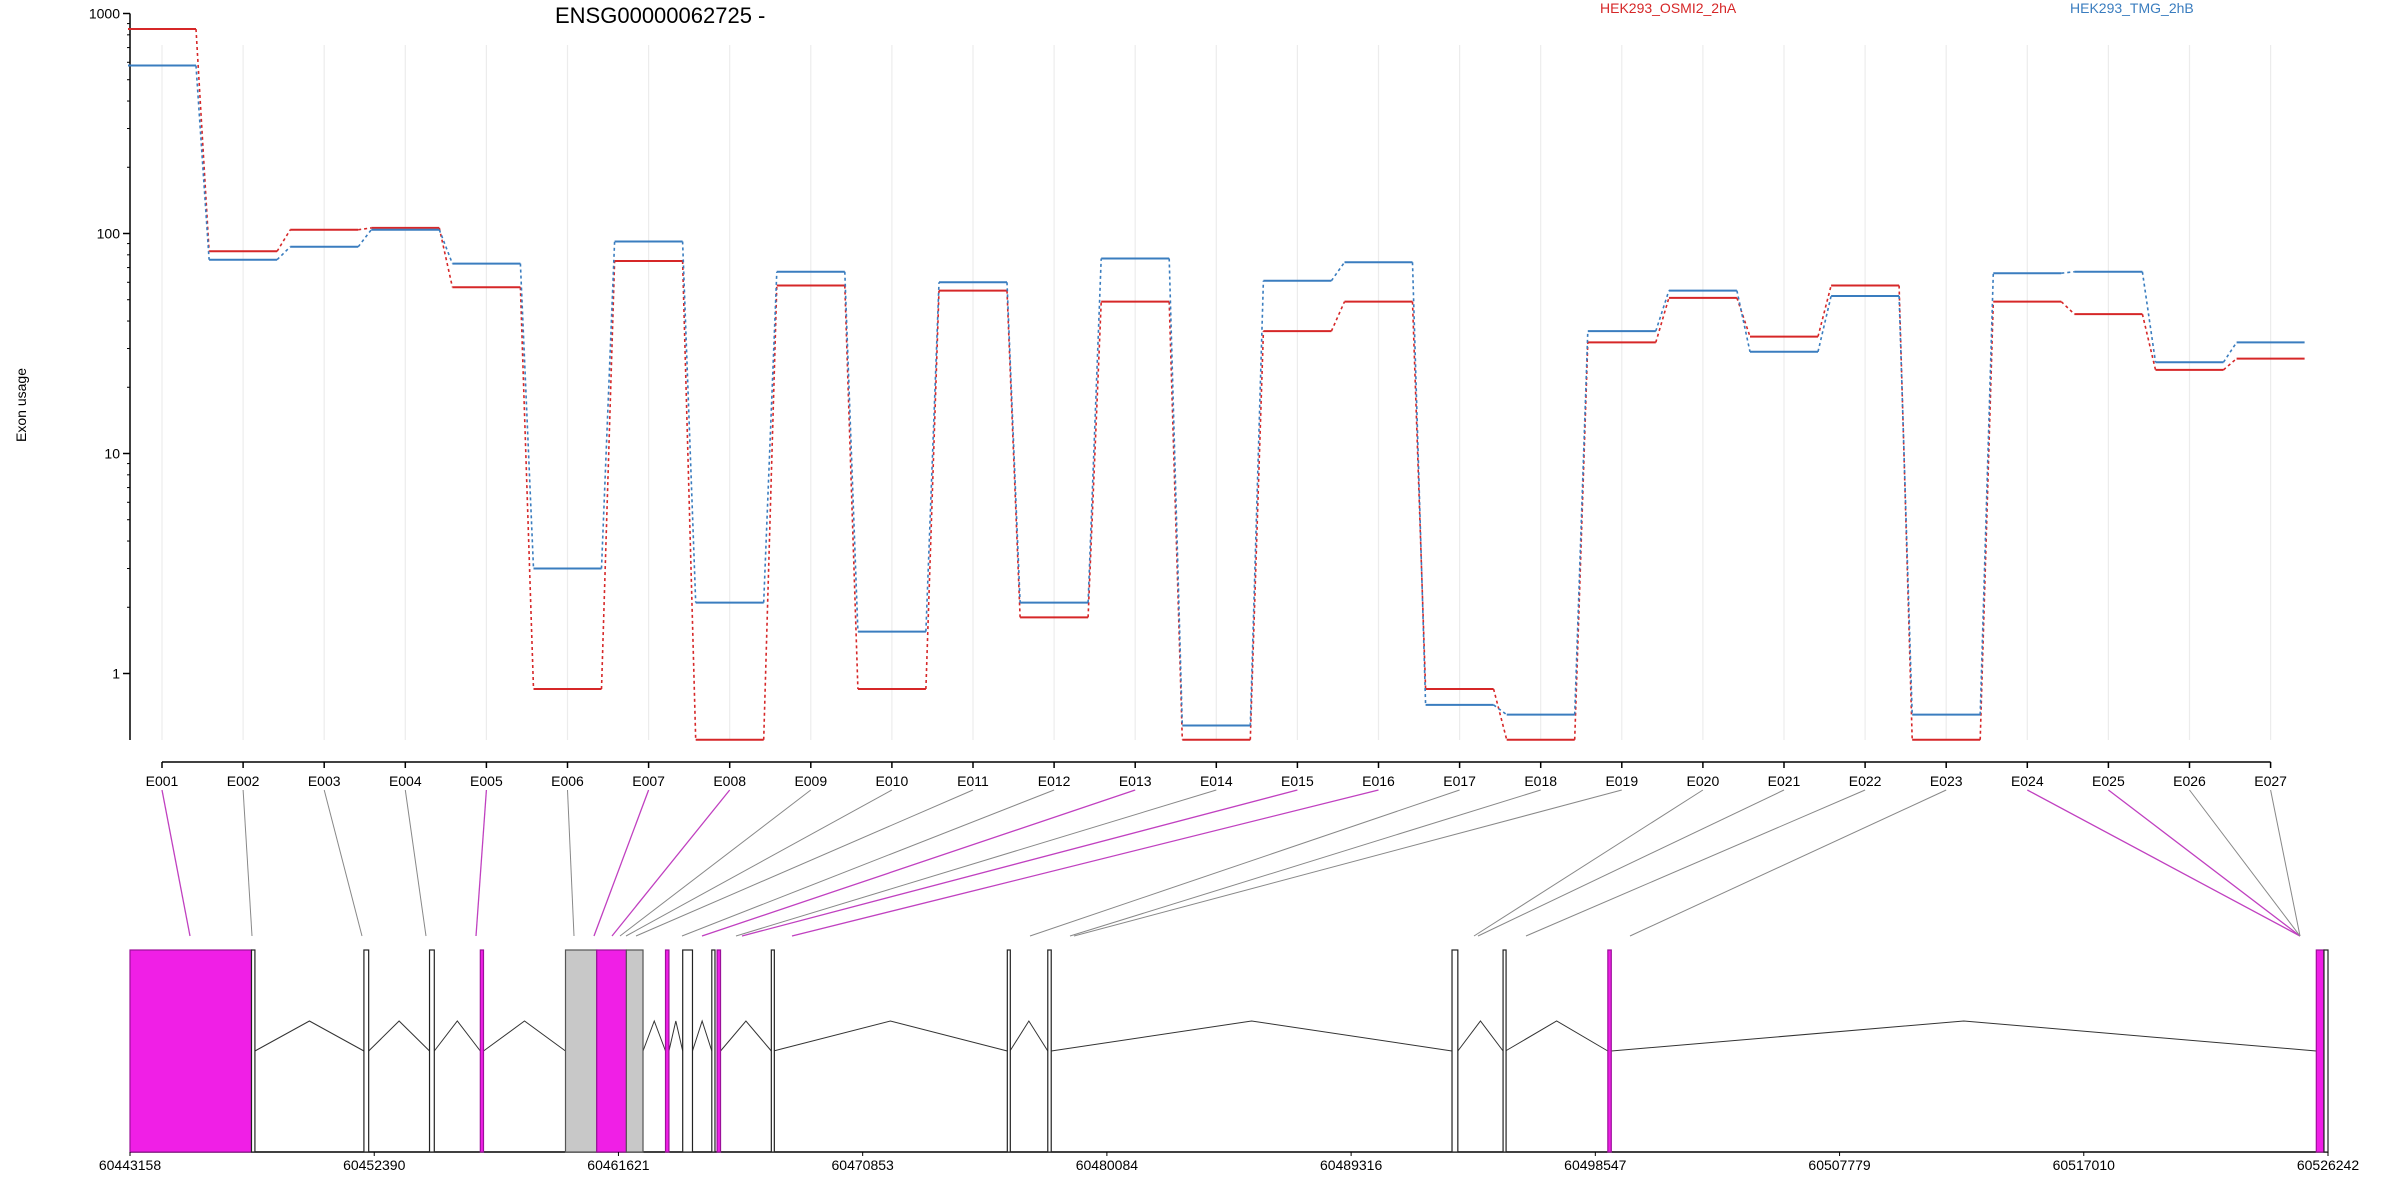  Describe the element at coordinates (2084, 1165) in the screenshot. I see `genomic-tick-label: 60517010` at that location.